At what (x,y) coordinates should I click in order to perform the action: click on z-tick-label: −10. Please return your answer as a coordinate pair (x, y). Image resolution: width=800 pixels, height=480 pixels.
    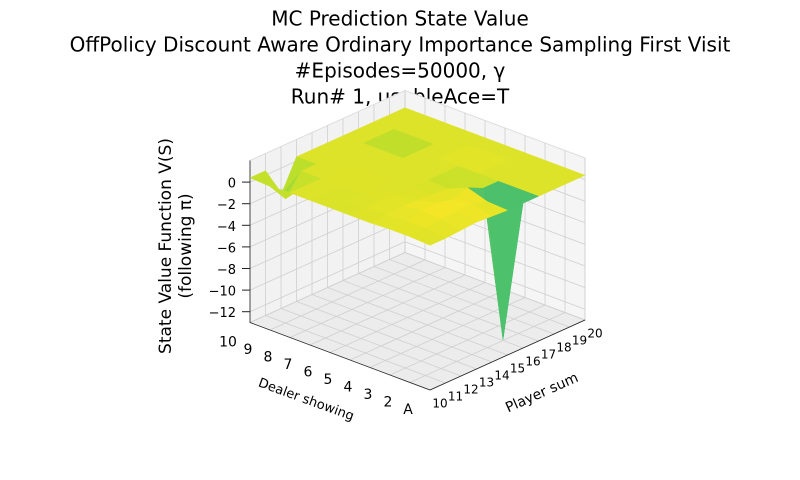
    Looking at the image, I should click on (222, 292).